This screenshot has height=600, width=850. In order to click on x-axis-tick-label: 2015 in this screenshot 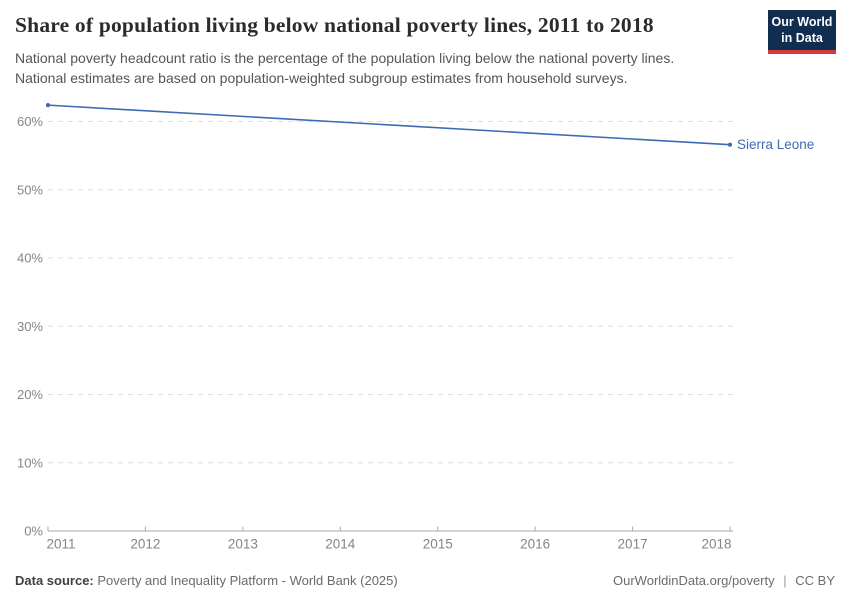, I will do `click(438, 544)`.